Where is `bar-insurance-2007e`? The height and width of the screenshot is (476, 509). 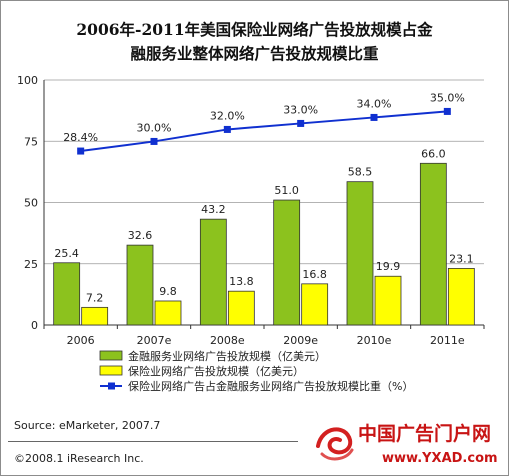
bar-insurance-2007e is located at coordinates (168, 313).